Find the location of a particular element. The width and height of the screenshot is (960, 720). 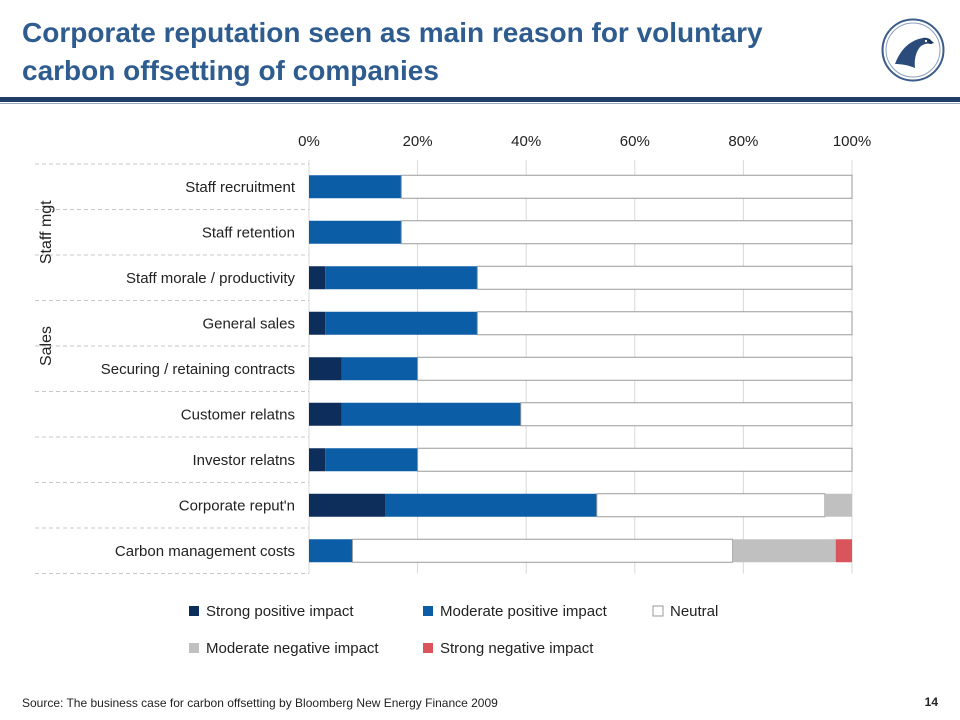

legend-label: Moderate negative impact is located at coordinates (292, 648).